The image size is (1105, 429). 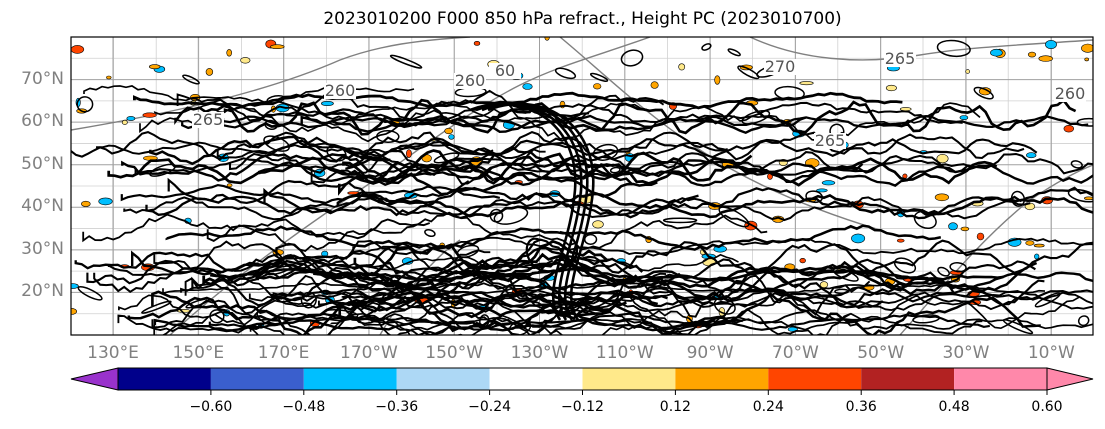 I want to click on latitude-label: 60°N, so click(x=42, y=121).